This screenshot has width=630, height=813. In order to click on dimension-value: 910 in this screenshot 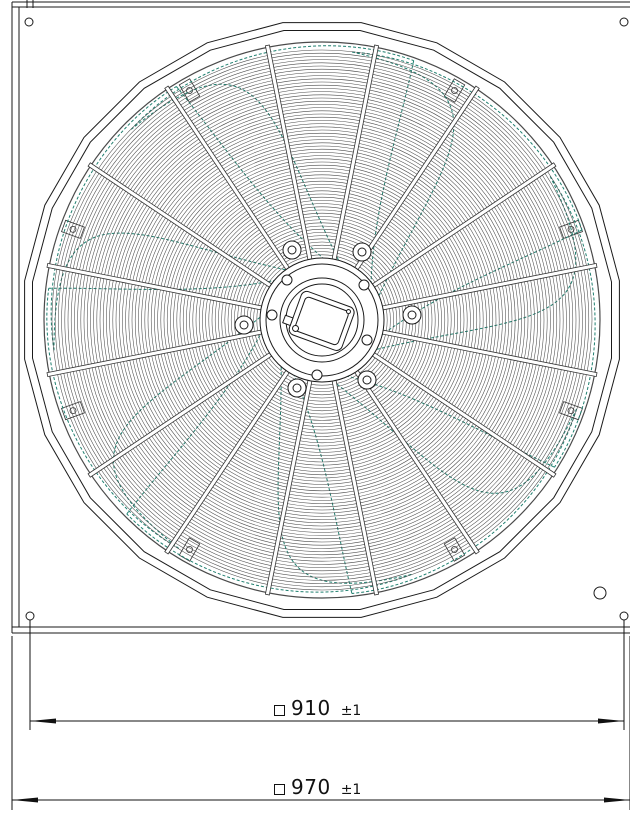, I will do `click(311, 708)`.